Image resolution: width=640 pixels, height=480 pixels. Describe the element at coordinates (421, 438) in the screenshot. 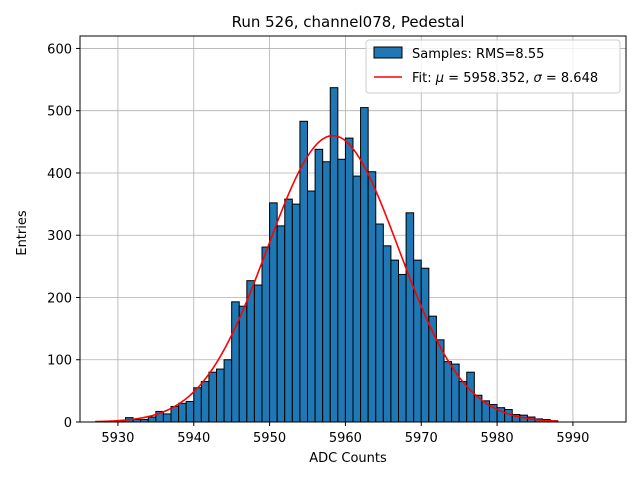

I see `x-tick-label: 5970` at that location.